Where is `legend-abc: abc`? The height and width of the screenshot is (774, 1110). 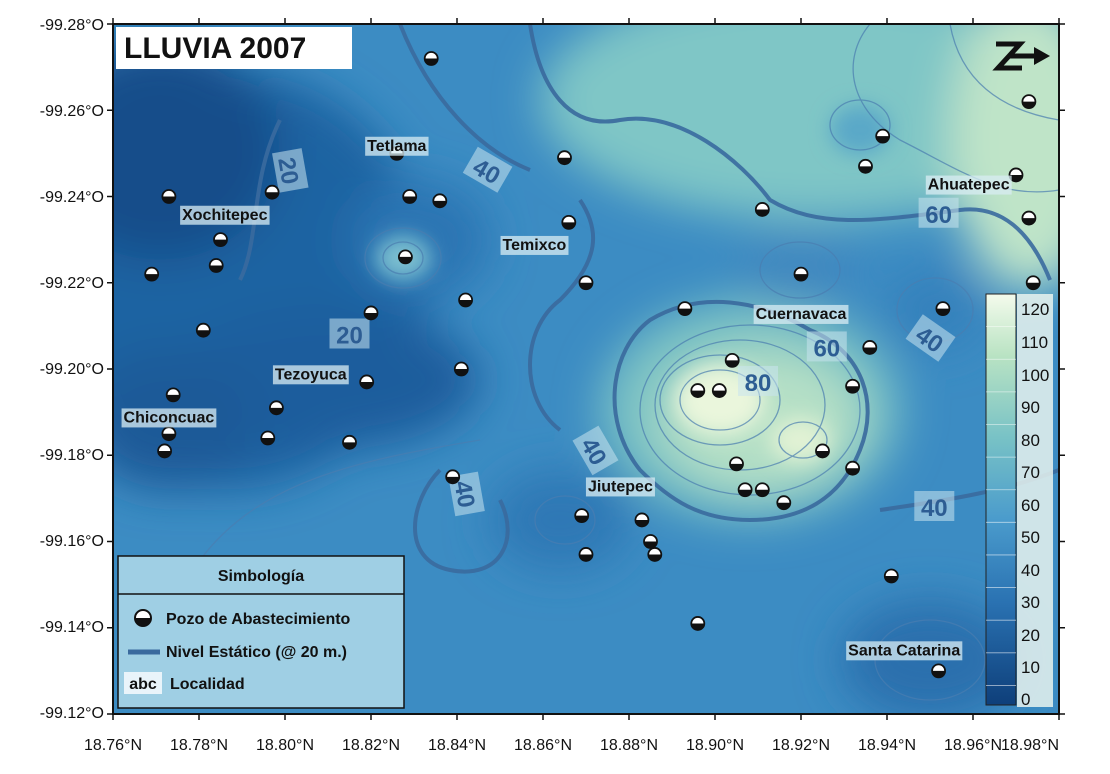
legend-abc: abc is located at coordinates (143, 684).